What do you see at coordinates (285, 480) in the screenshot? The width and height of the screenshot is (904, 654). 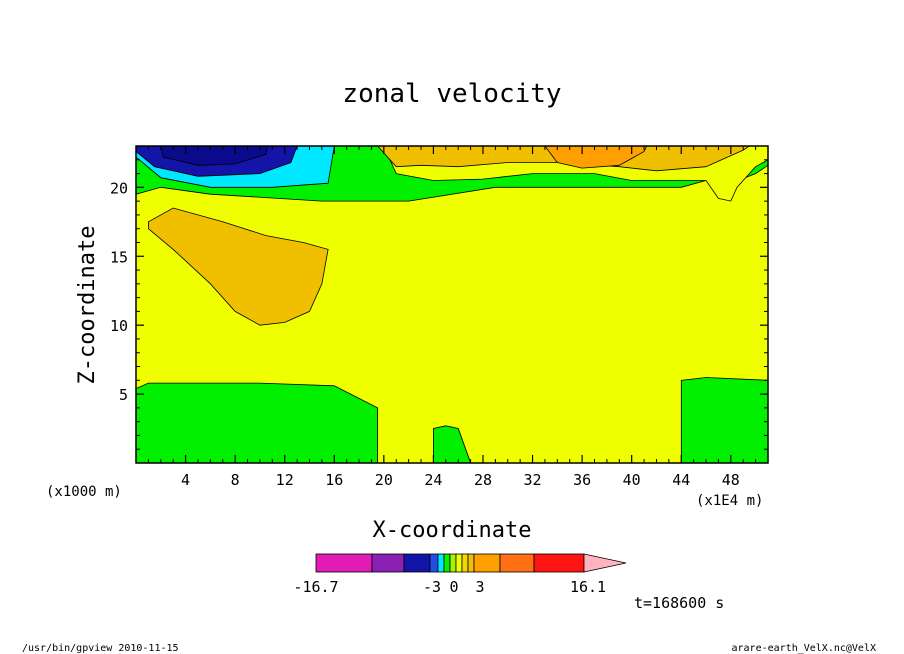 I see `x-tick-label: 12` at bounding box center [285, 480].